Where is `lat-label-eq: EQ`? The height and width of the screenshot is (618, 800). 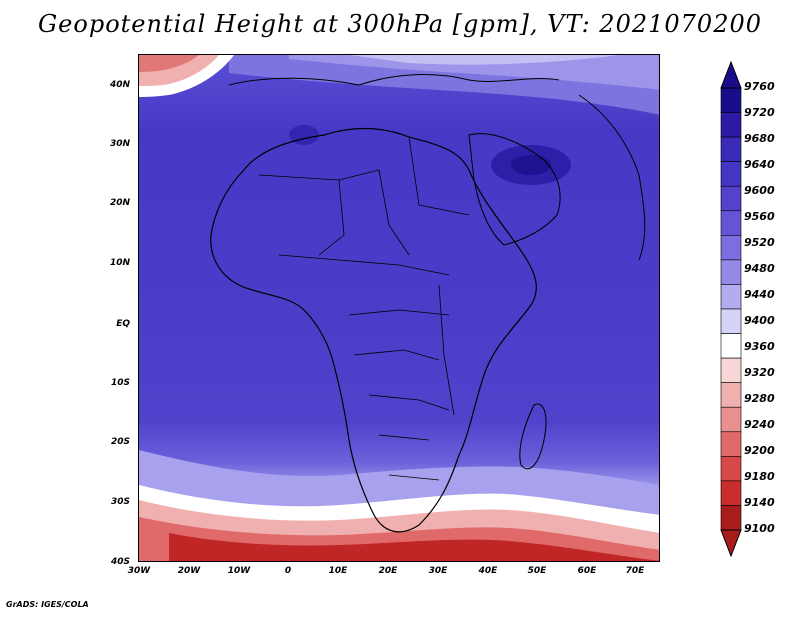
lat-label-eq: EQ is located at coordinates (123, 324).